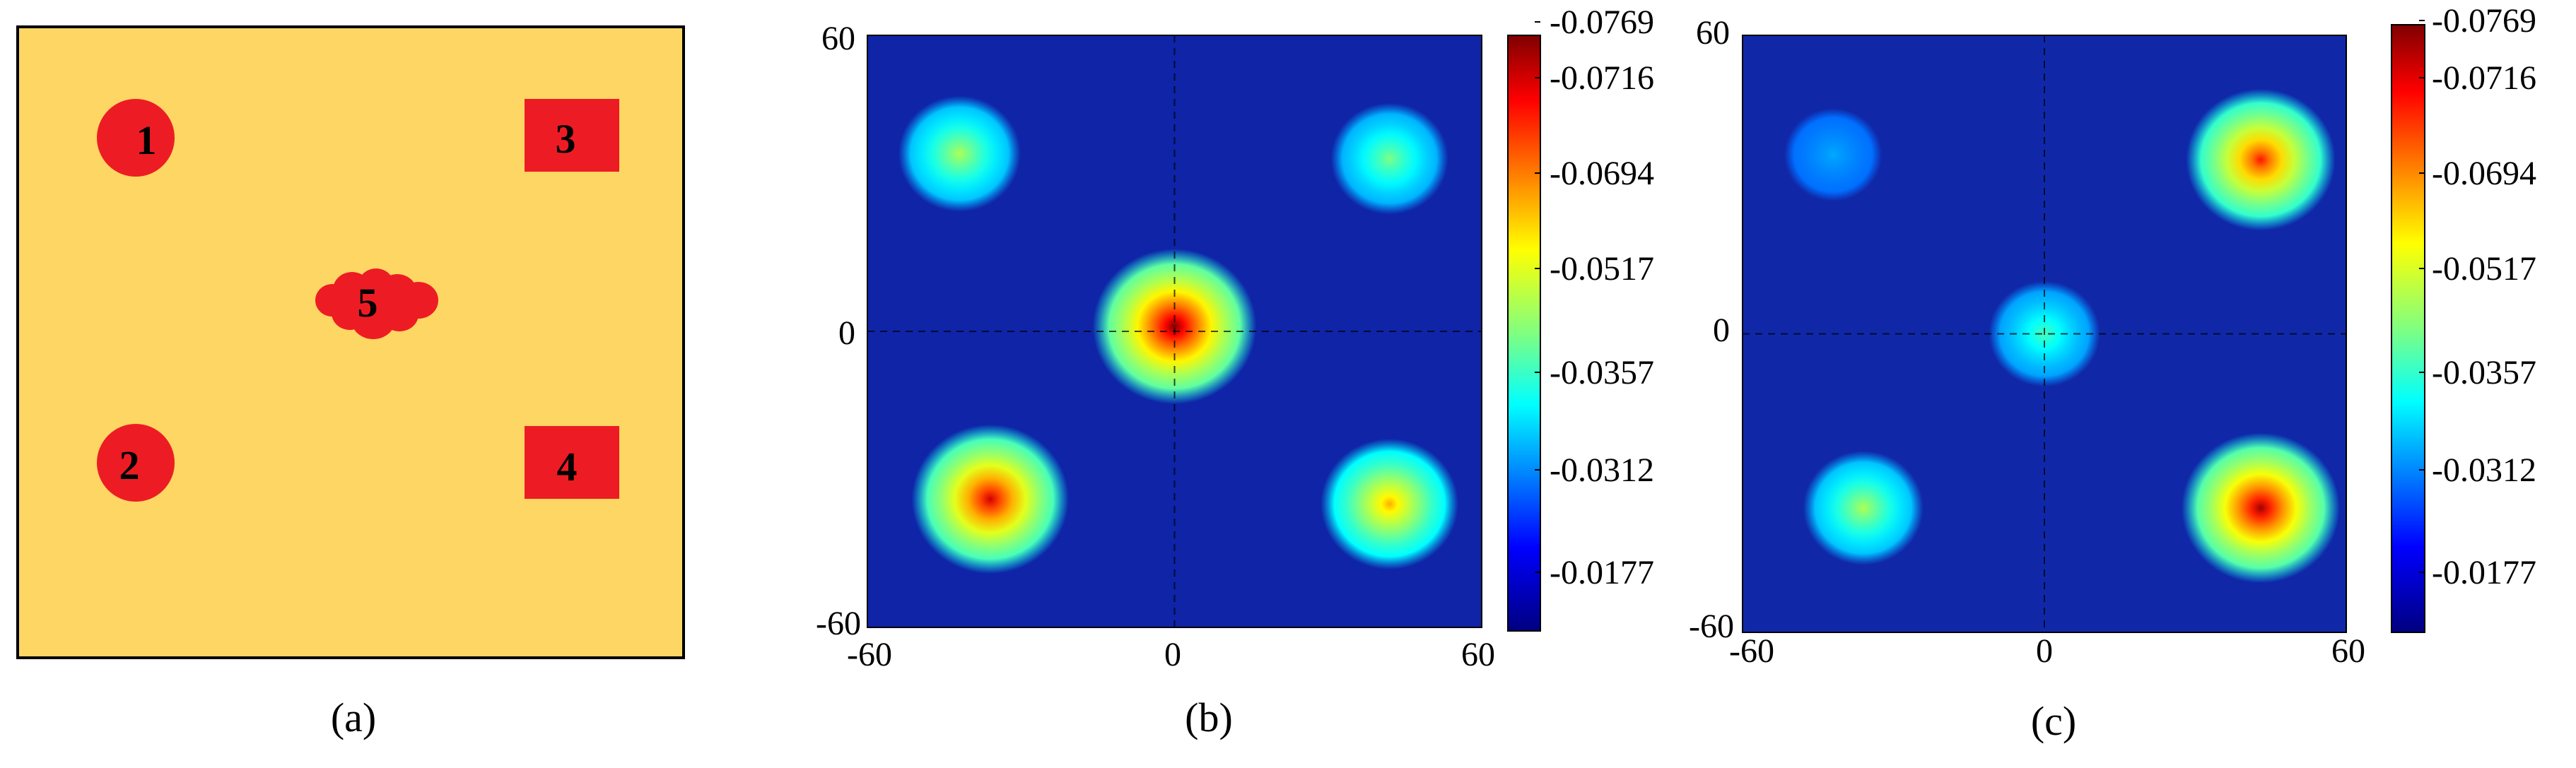  What do you see at coordinates (2484, 372) in the screenshot?
I see `colorbar-c-tick-label: -0.0357` at bounding box center [2484, 372].